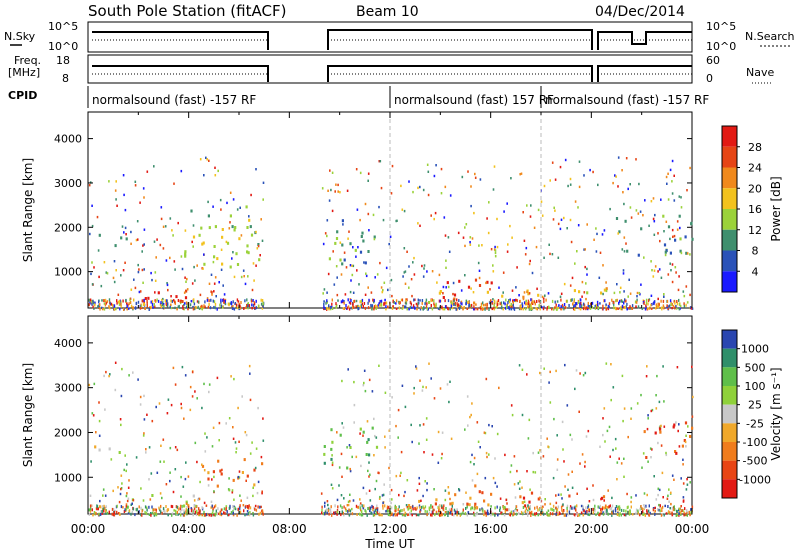 The width and height of the screenshot is (800, 554). What do you see at coordinates (68, 388) in the screenshot?
I see `y-tick-label: 3000` at bounding box center [68, 388].